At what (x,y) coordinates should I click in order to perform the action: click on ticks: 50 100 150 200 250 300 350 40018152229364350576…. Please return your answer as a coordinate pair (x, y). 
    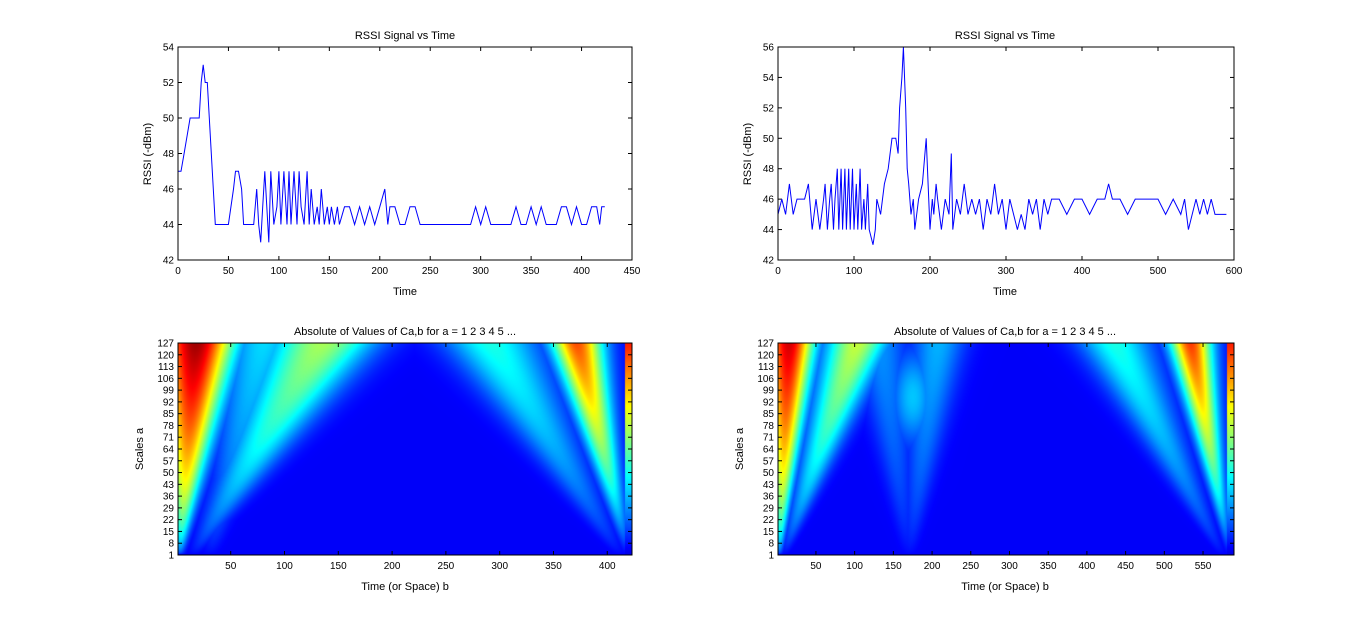
    Looking at the image, I should click on (394, 455).